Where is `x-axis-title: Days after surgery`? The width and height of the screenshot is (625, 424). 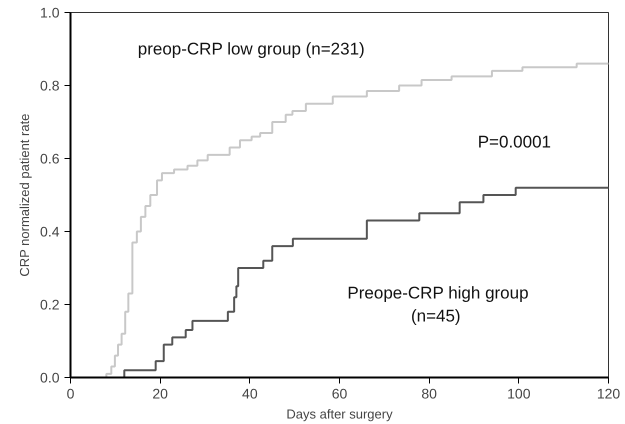
x-axis-title: Days after surgery is located at coordinates (340, 414).